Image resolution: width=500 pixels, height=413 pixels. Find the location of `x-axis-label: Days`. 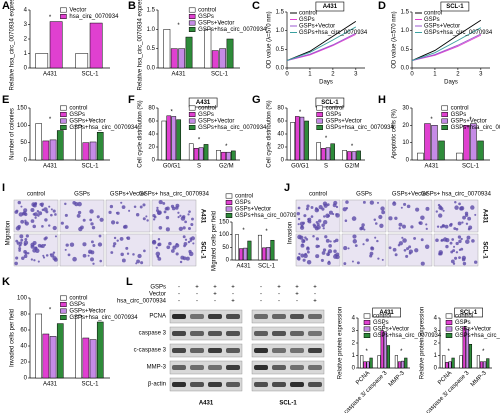

x-axis-label: Days is located at coordinates (326, 83).